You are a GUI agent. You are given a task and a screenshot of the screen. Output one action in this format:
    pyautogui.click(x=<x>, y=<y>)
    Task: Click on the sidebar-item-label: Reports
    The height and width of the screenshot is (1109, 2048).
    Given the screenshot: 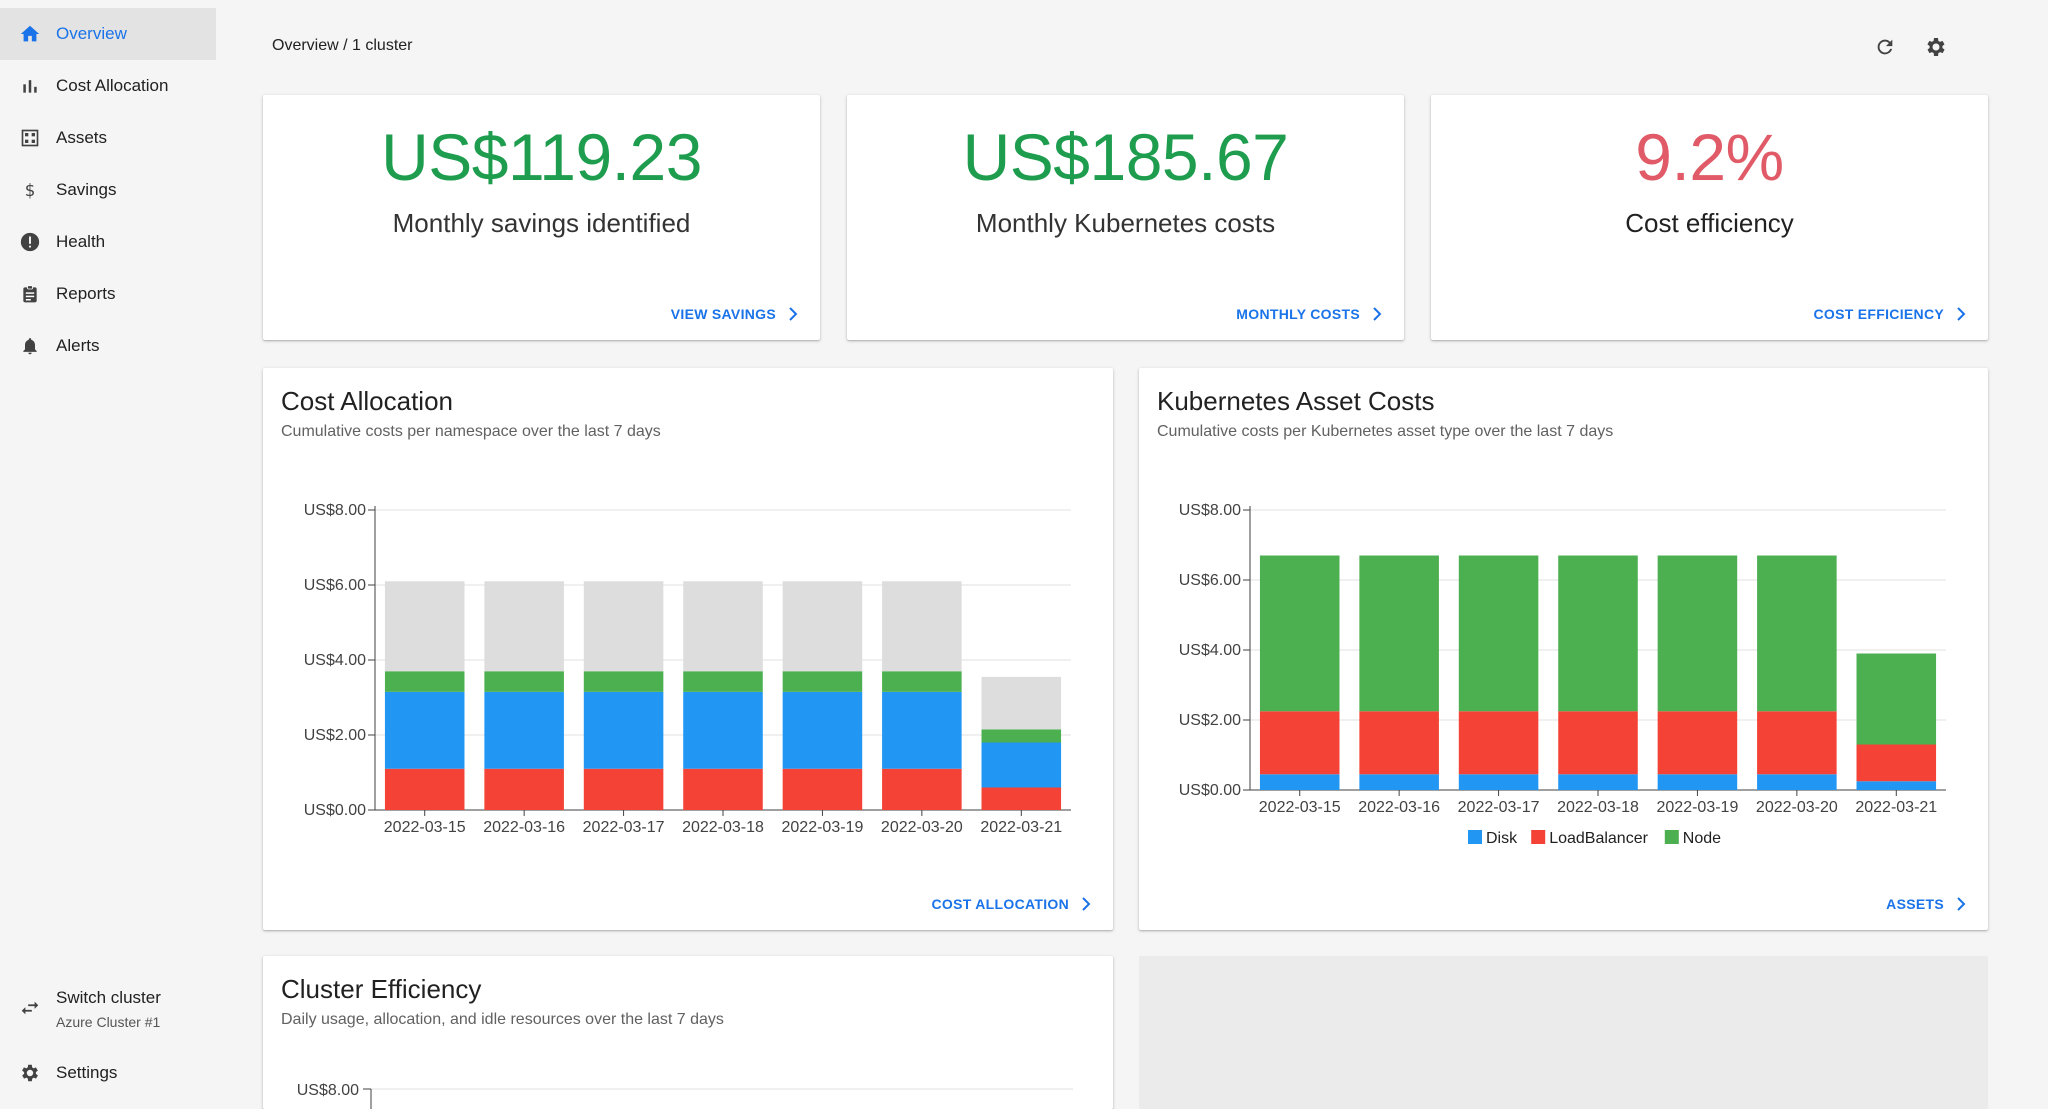 What is the action you would take?
    pyautogui.click(x=86, y=293)
    